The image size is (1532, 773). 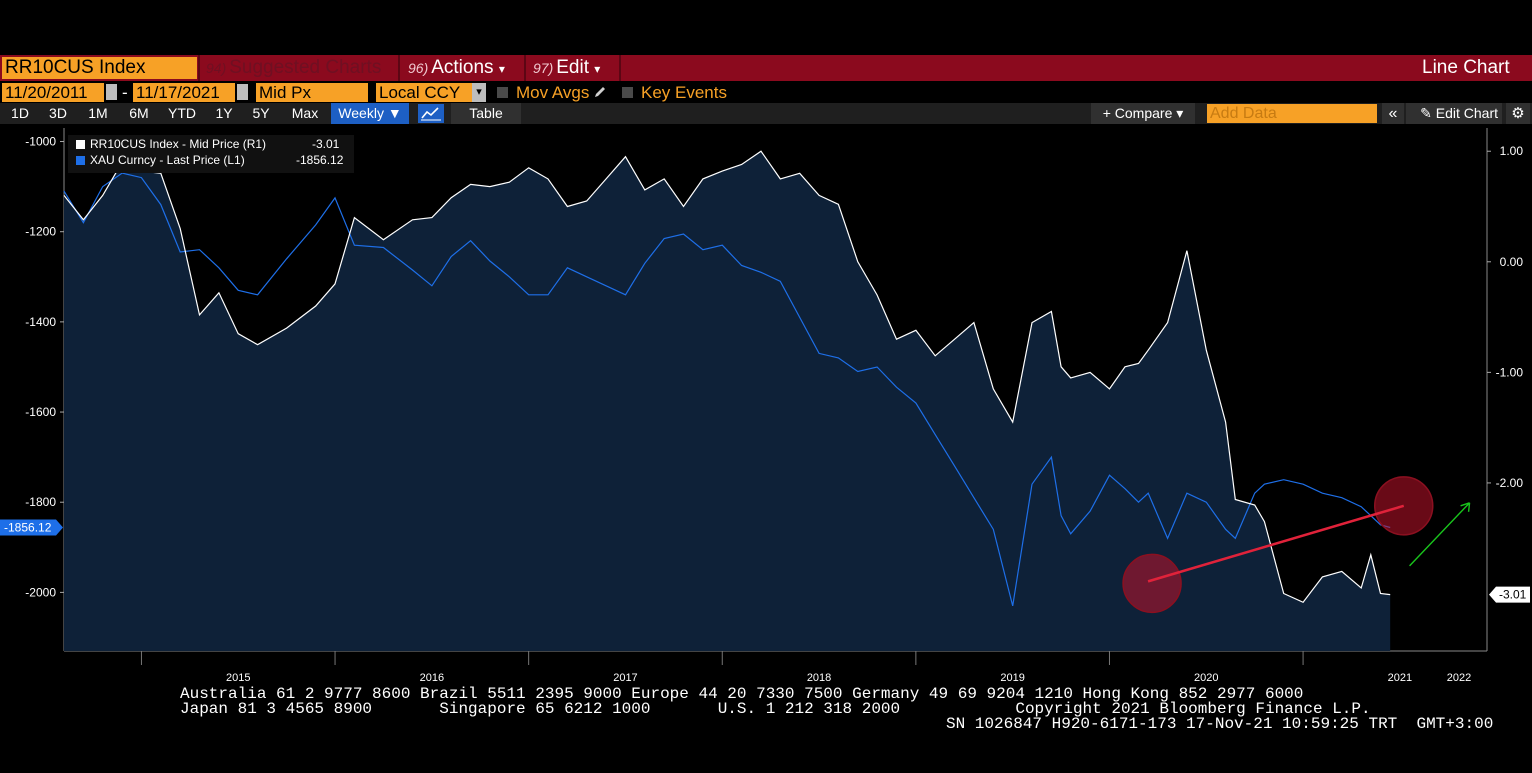 I want to click on range-max-button: Max, so click(x=305, y=113).